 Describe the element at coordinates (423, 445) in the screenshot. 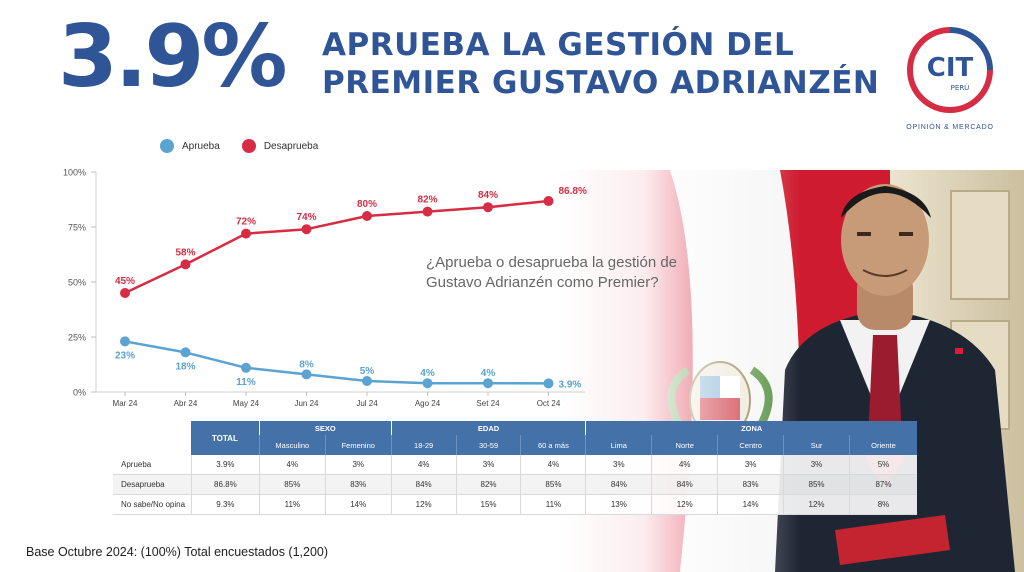

I see `header-18-29: 18-29` at that location.